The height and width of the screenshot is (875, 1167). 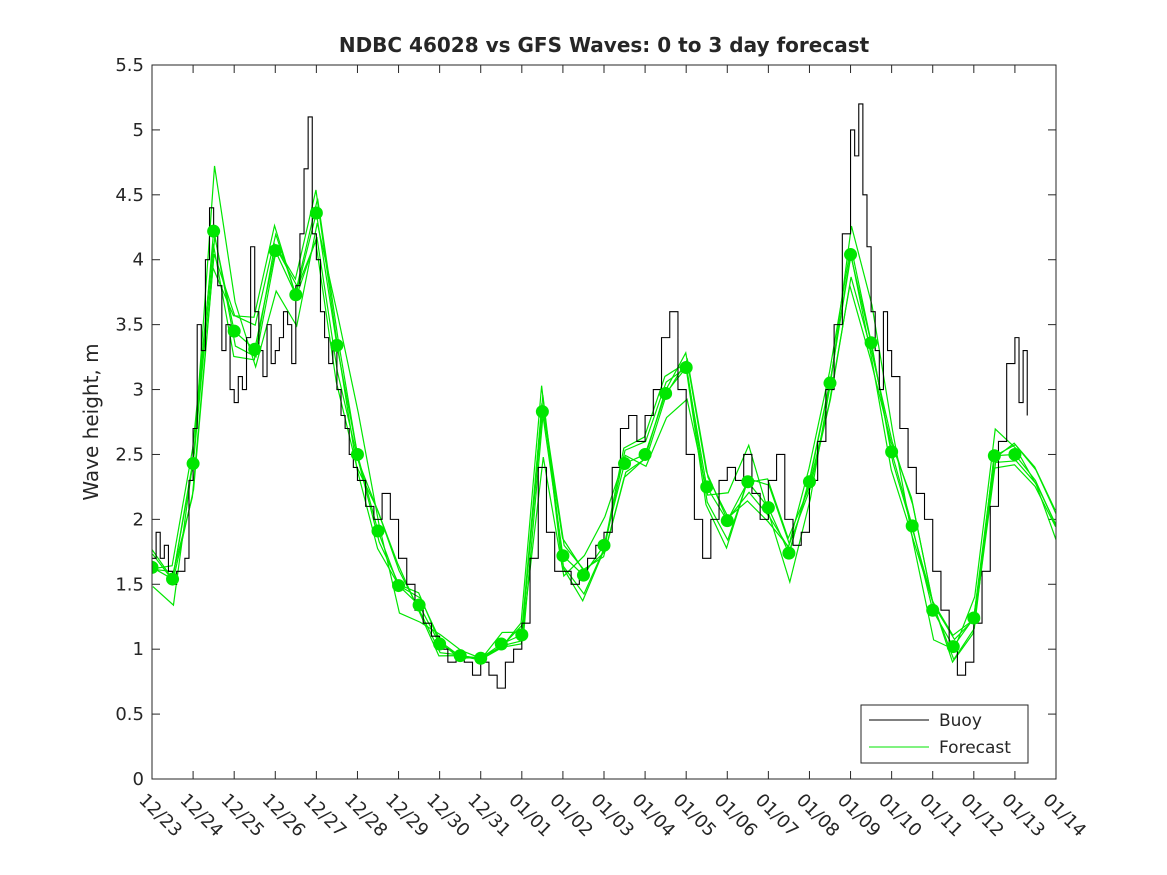 I want to click on legend-buoy-label: Buoy, so click(x=960, y=721).